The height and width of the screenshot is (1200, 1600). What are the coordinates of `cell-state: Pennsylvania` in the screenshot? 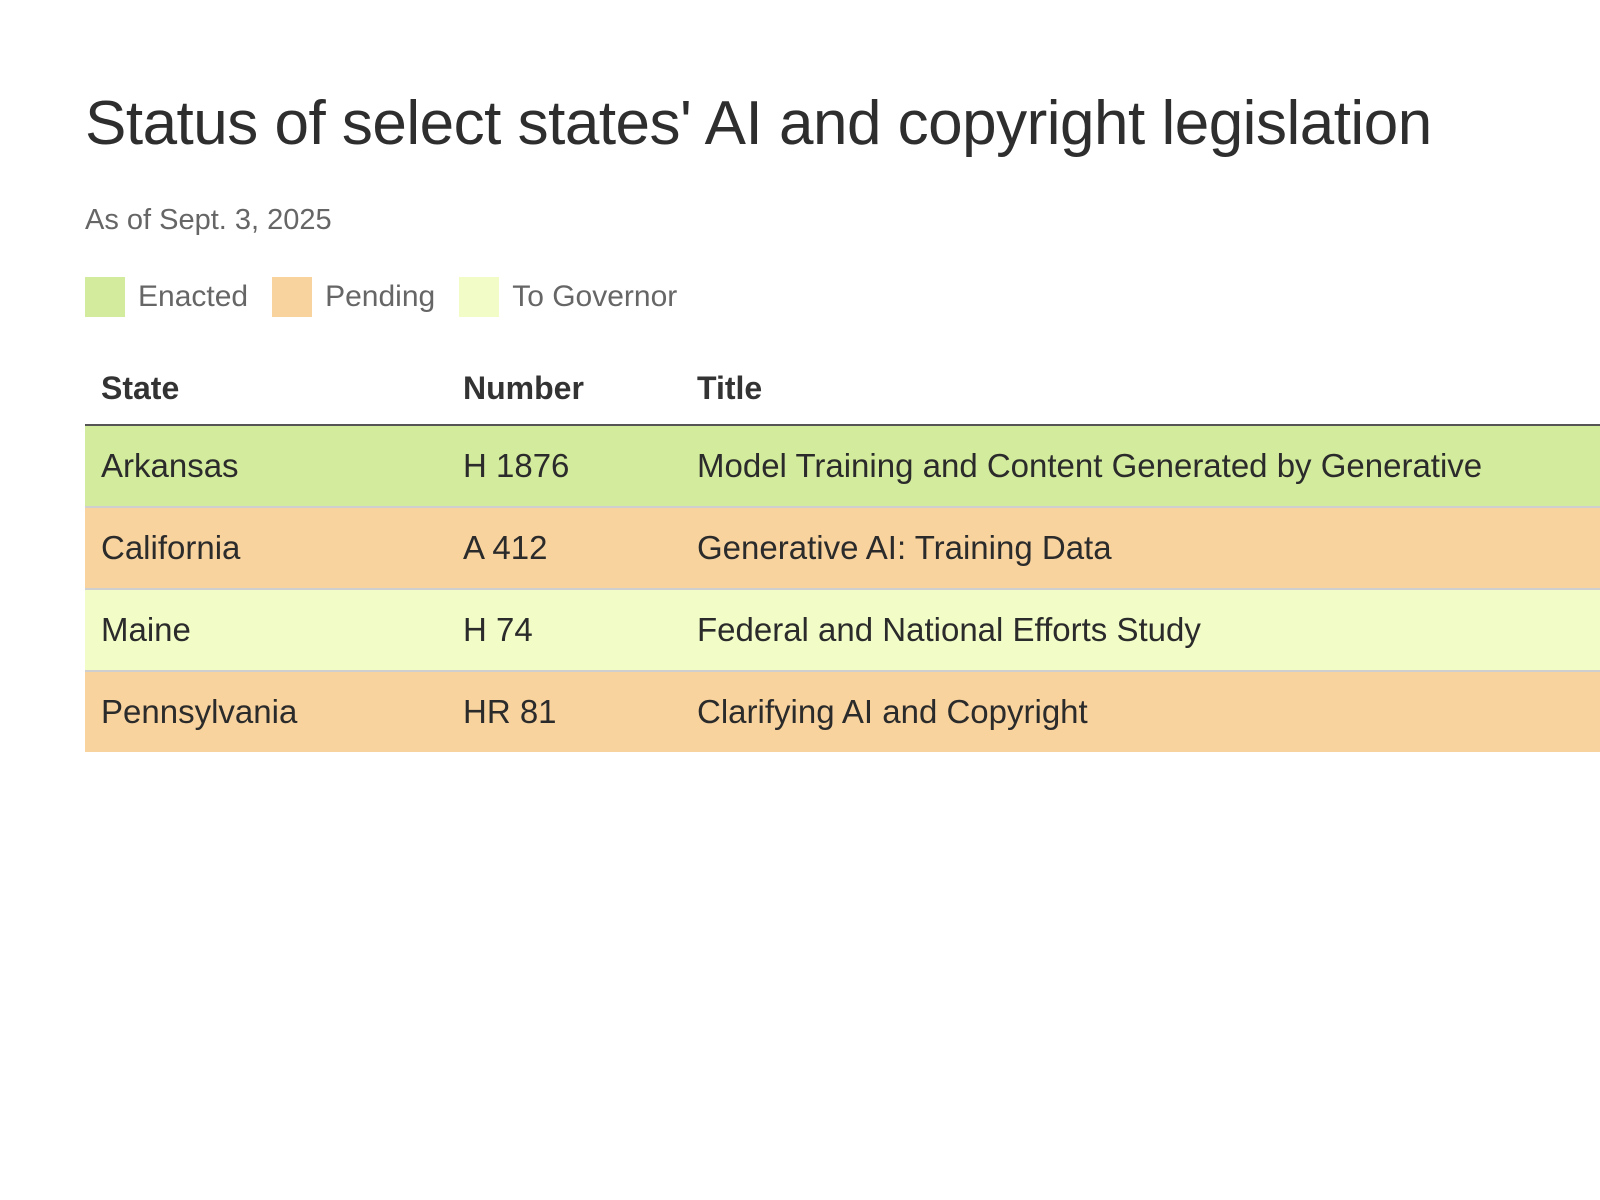 It's located at (266, 711).